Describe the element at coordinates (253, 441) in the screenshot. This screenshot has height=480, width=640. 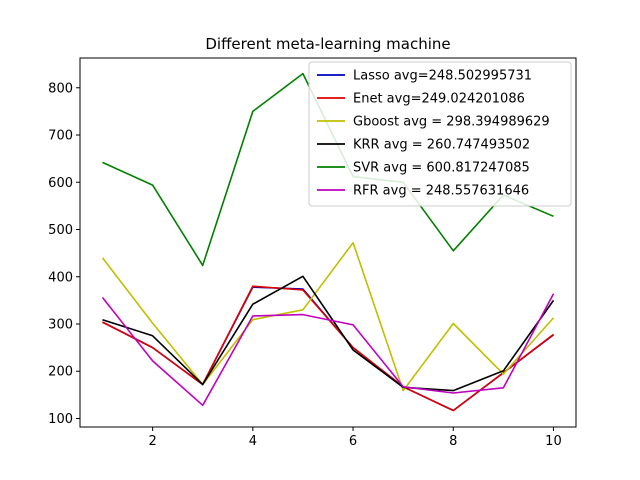
I see `x-tick-label-1: 4` at that location.